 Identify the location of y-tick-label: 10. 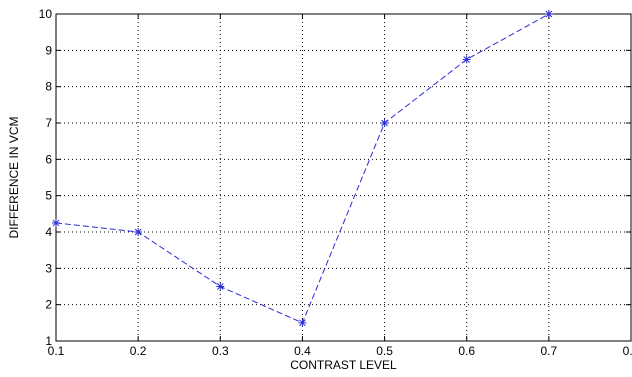
(46, 14).